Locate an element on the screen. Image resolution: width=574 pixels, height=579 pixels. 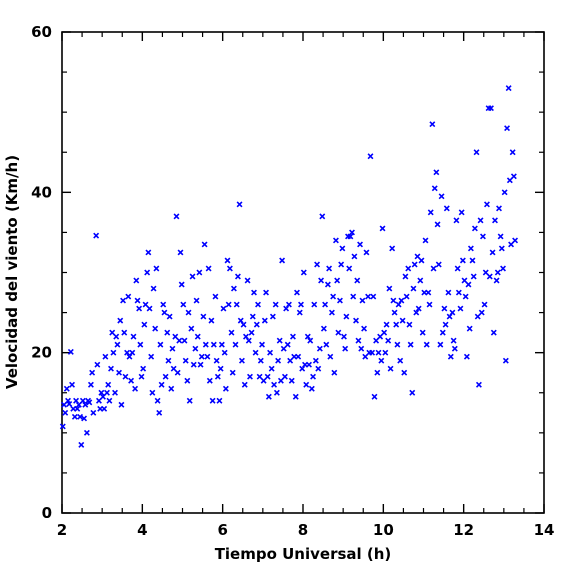
y-tick-label: 0 is located at coordinates (47, 513).